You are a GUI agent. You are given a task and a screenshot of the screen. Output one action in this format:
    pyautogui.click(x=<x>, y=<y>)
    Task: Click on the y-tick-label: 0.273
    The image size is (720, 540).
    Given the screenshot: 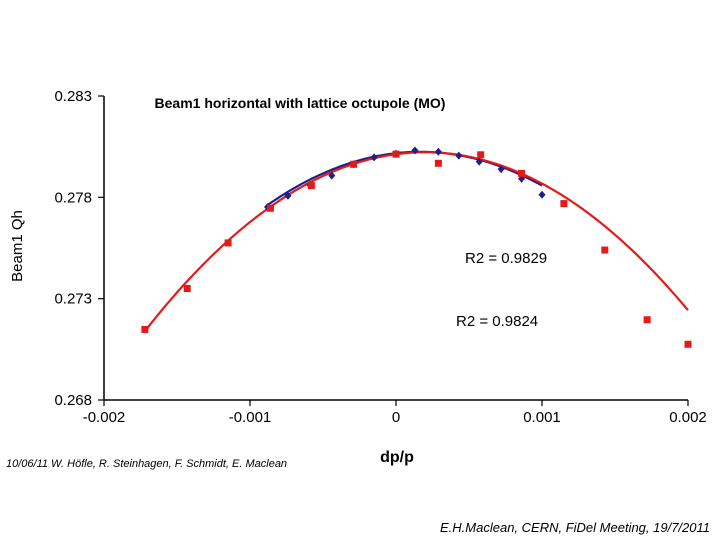 What is the action you would take?
    pyautogui.click(x=73, y=299)
    